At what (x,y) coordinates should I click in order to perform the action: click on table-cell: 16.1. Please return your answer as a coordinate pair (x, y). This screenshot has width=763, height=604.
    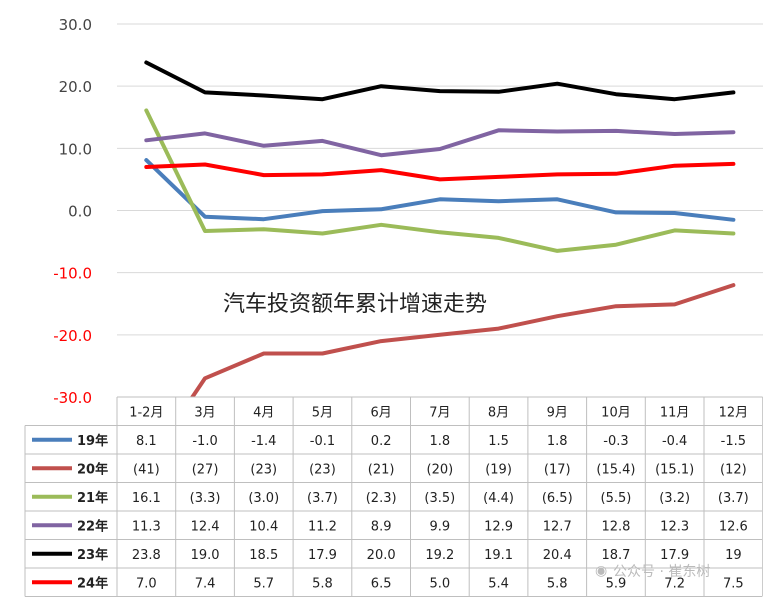
    Looking at the image, I should click on (146, 498).